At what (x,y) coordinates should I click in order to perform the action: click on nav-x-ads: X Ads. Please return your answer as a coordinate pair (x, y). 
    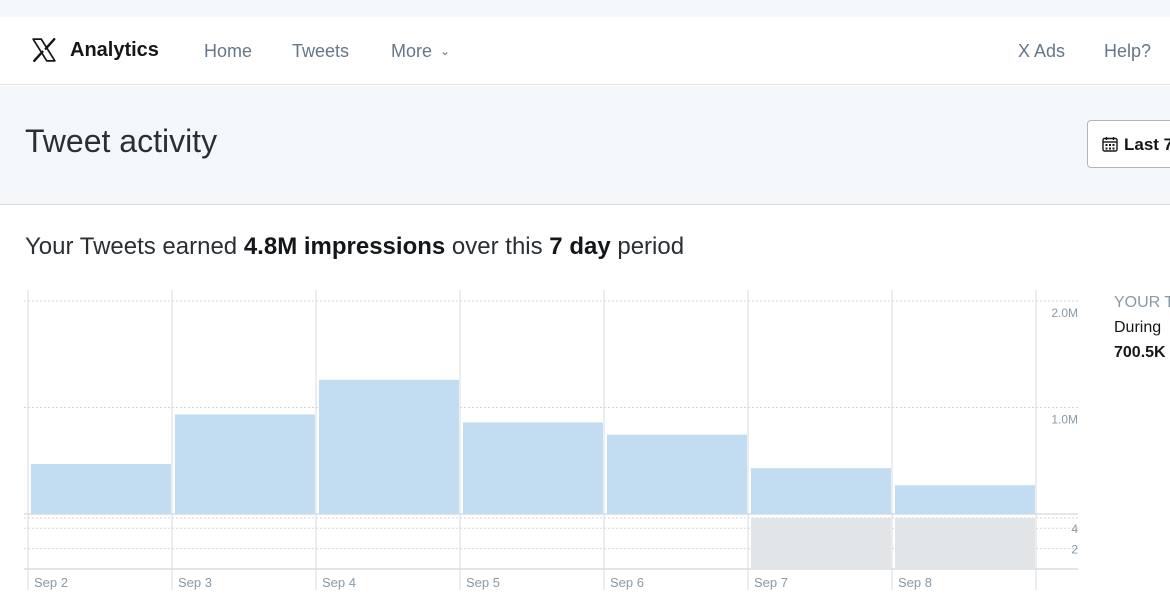
    Looking at the image, I should click on (1042, 51).